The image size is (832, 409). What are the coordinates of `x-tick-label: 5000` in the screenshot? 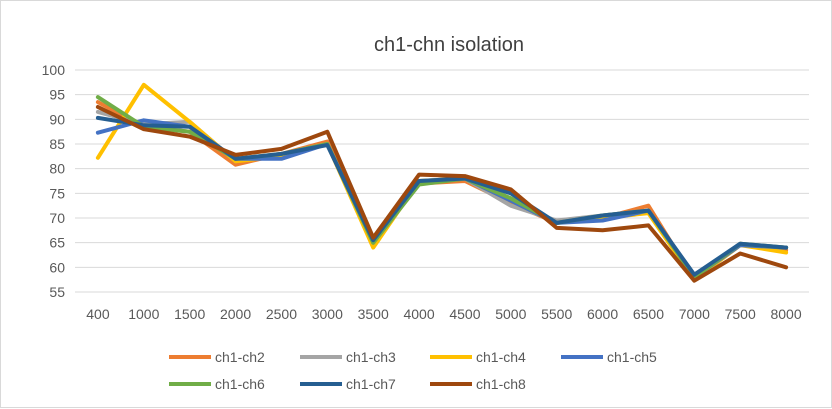 It's located at (510, 314).